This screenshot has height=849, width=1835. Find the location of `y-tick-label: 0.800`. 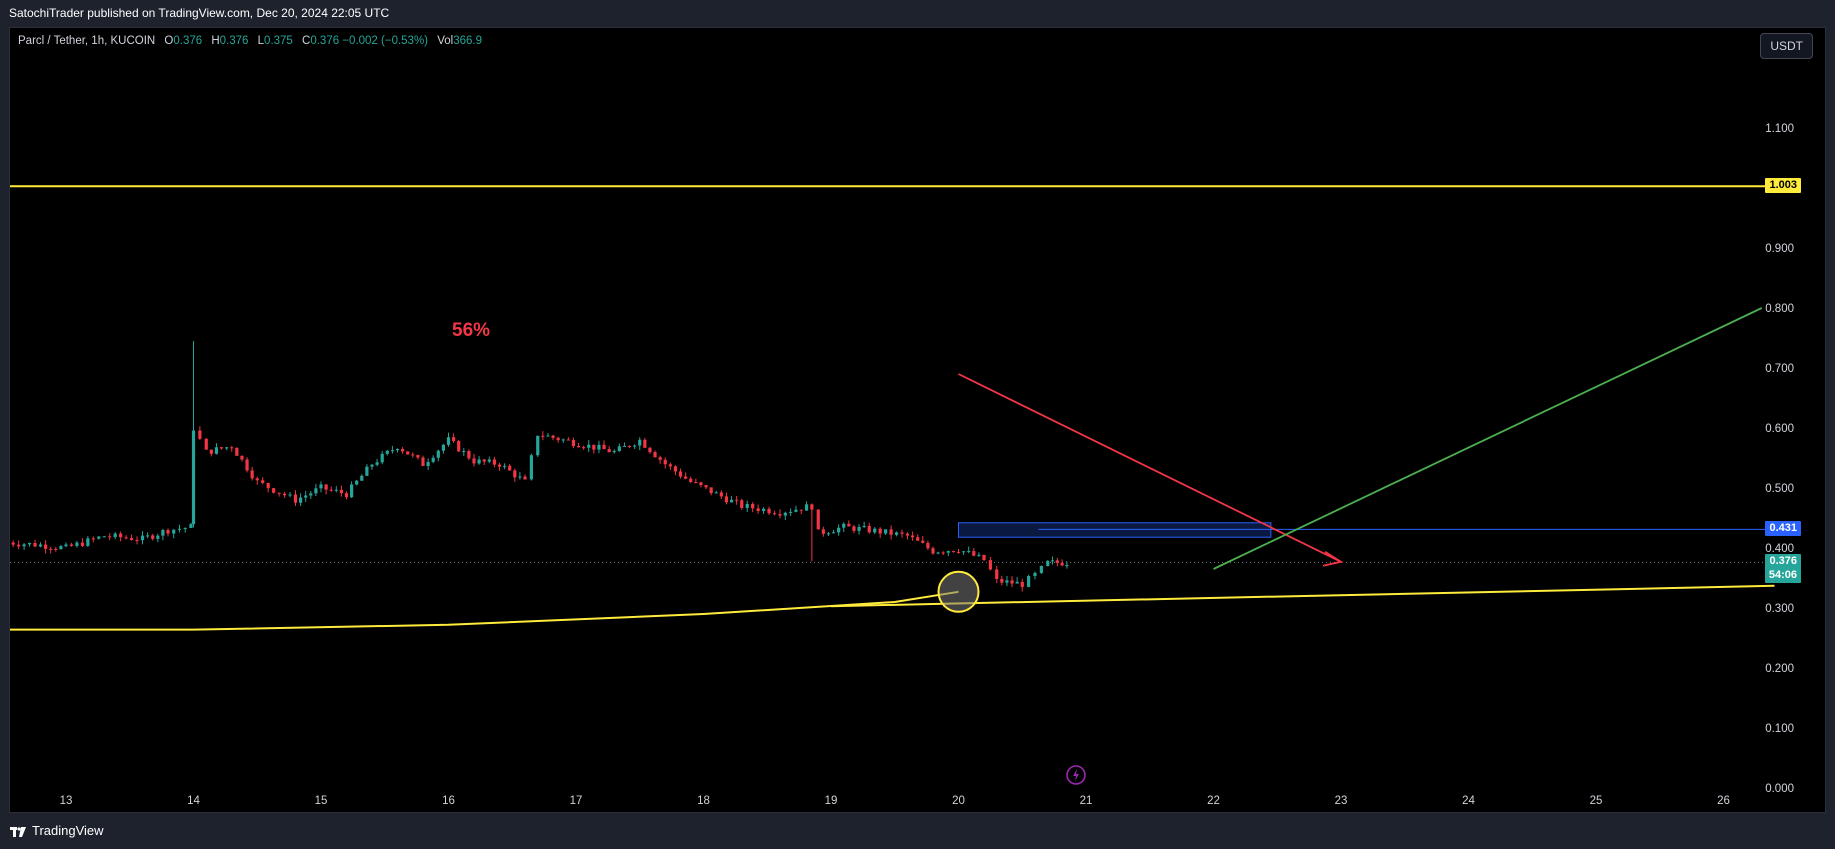

y-tick-label: 0.800 is located at coordinates (1779, 309).